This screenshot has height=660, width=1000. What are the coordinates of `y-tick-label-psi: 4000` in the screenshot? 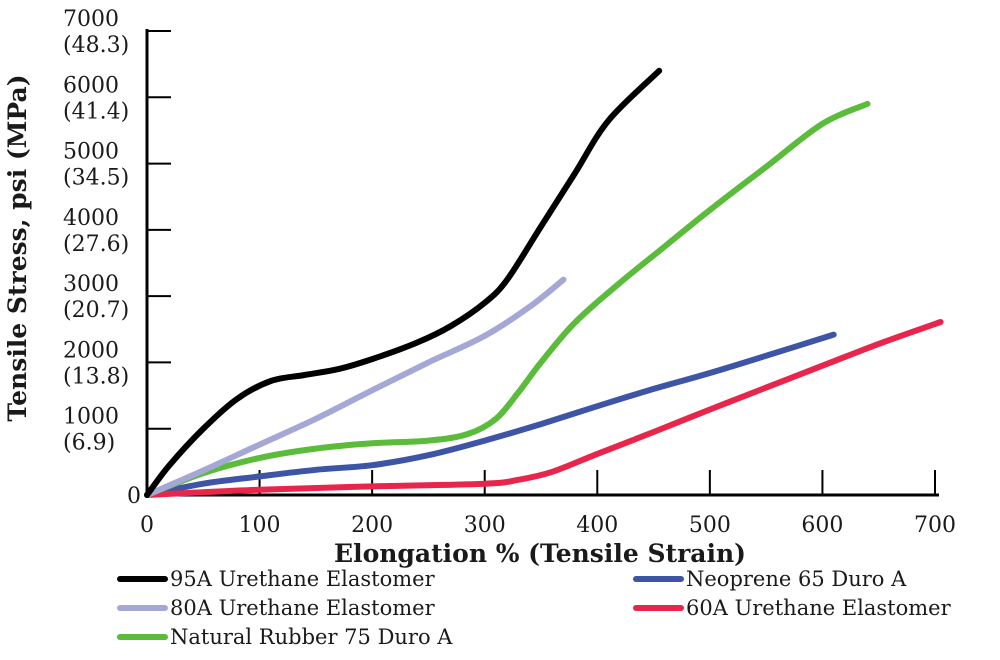 It's located at (91, 218).